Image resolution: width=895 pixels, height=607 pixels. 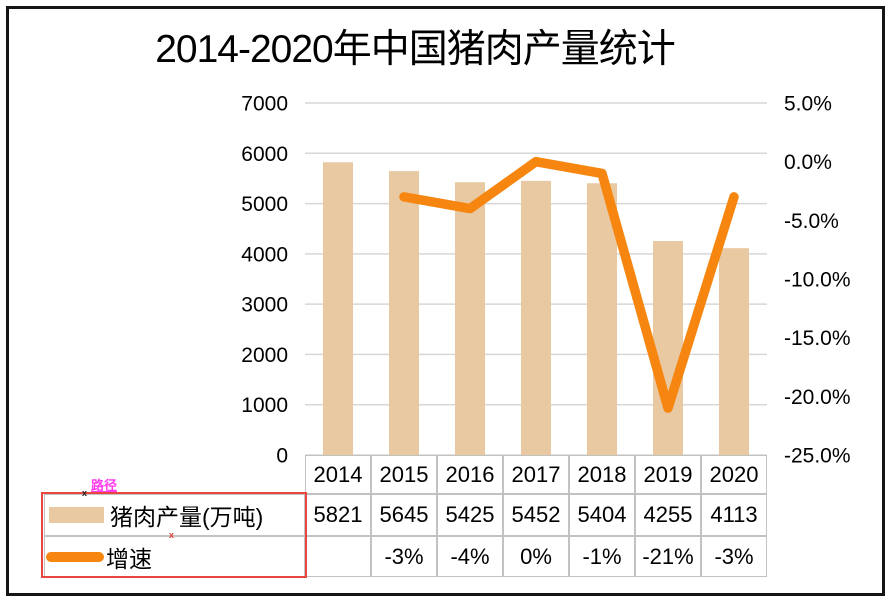 What do you see at coordinates (734, 351) in the screenshot?
I see `bar-2020` at bounding box center [734, 351].